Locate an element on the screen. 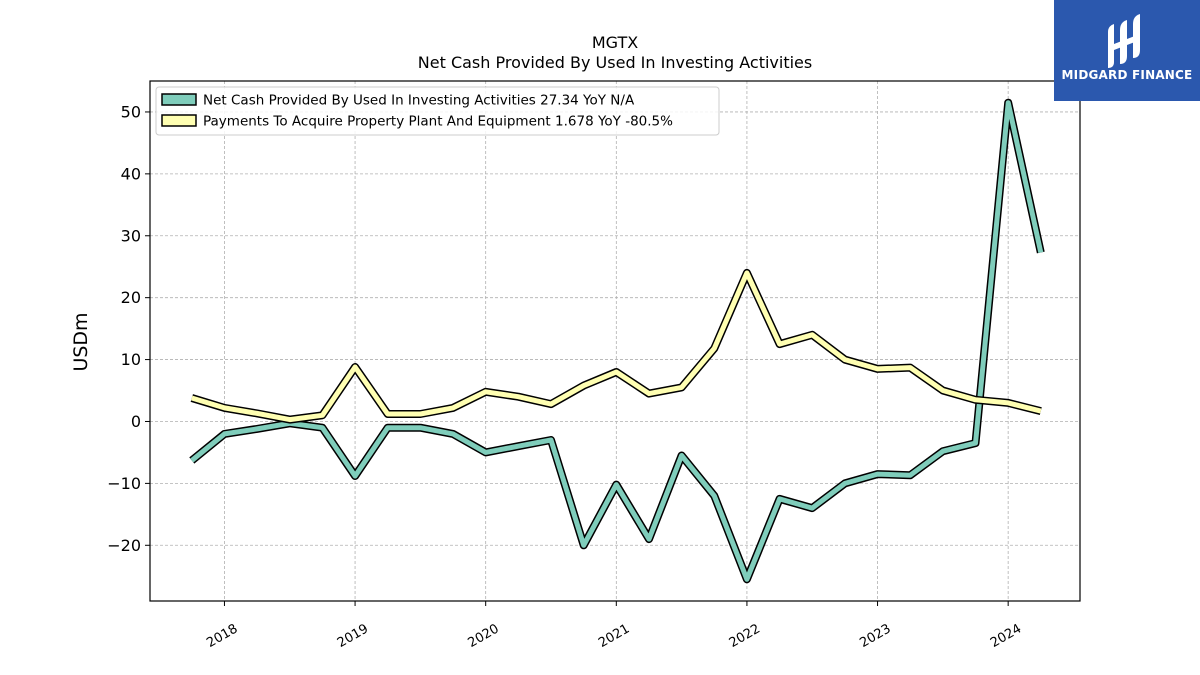 The width and height of the screenshot is (1200, 675). x-tick-label: 2022 is located at coordinates (745, 636).